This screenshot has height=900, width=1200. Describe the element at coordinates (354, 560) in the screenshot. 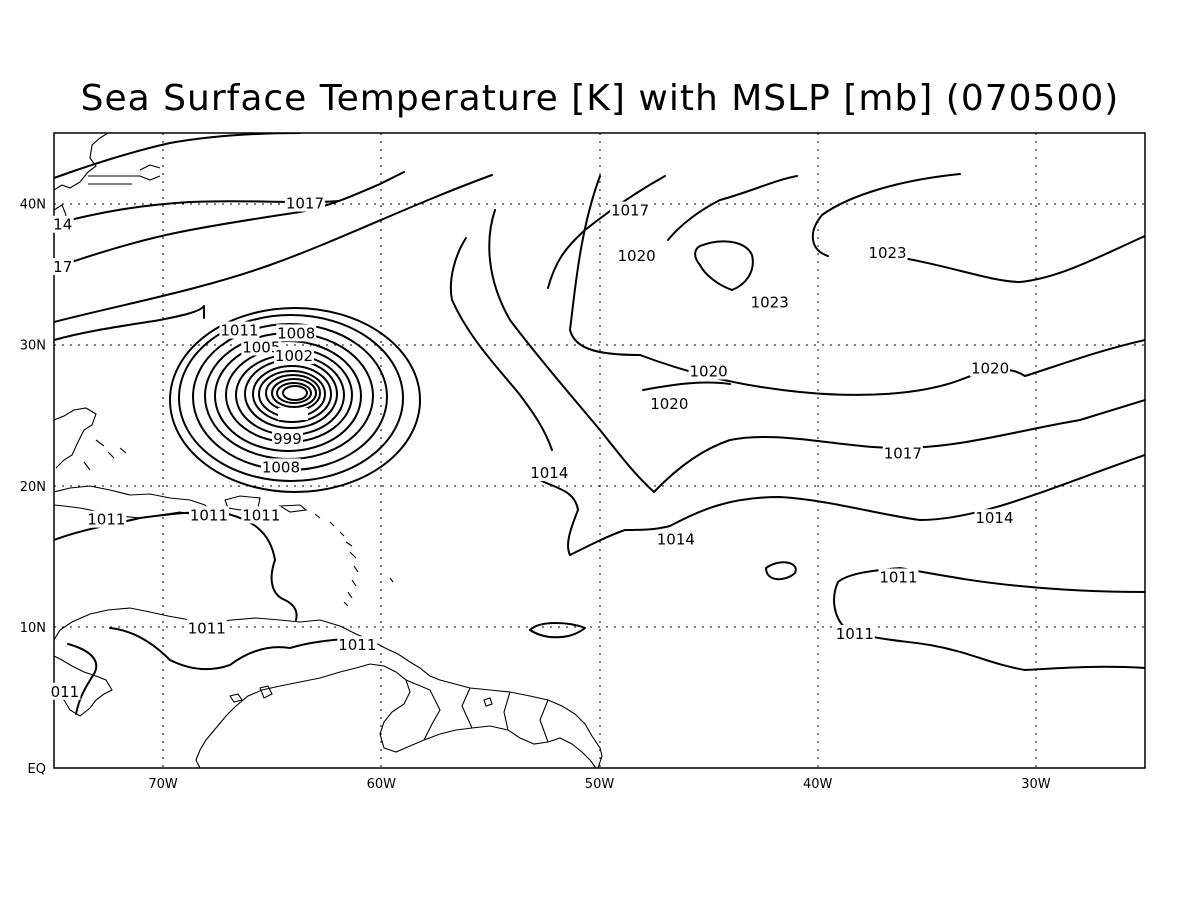

I see `coast-lesser-antilles` at that location.